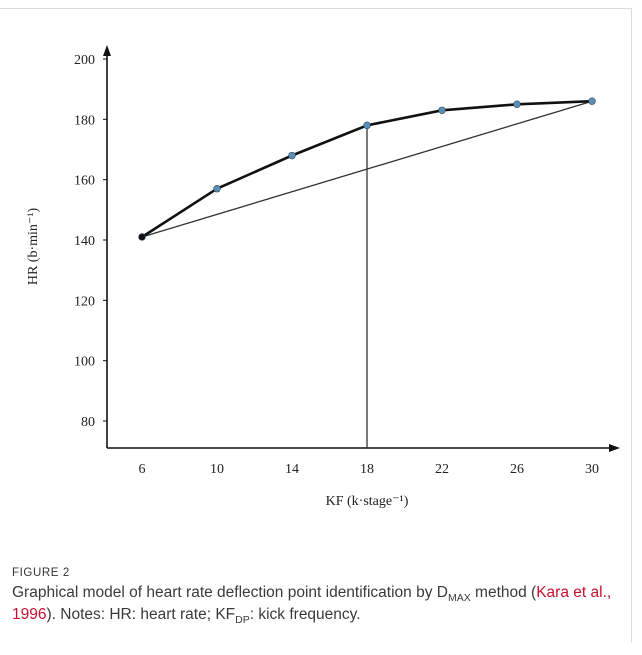 This screenshot has width=642, height=655. Describe the element at coordinates (84, 301) in the screenshot. I see `y-tick-label: 120` at that location.